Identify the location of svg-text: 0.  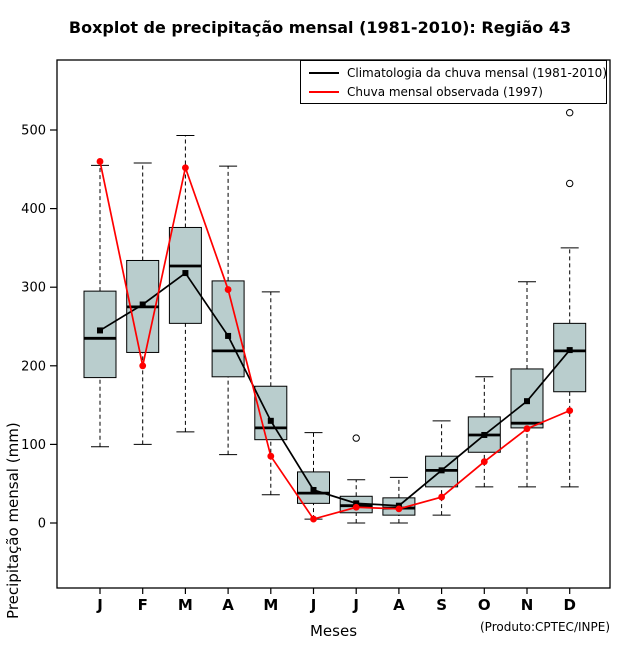
(42, 524).